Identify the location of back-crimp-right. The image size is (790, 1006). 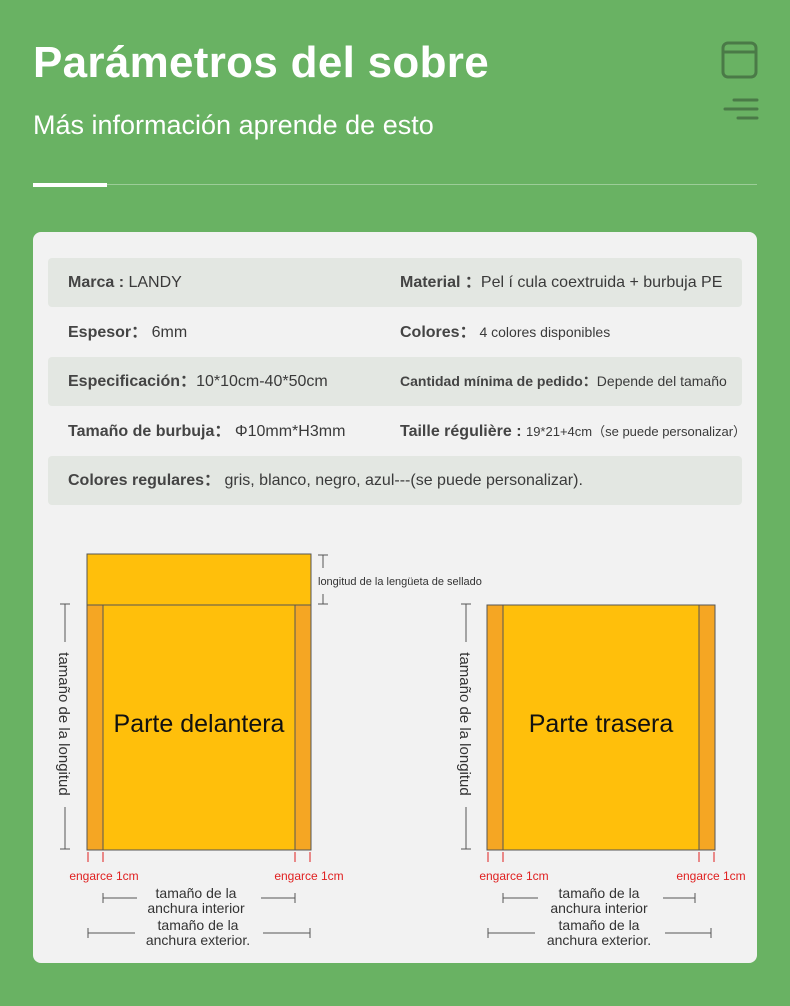
(707, 727).